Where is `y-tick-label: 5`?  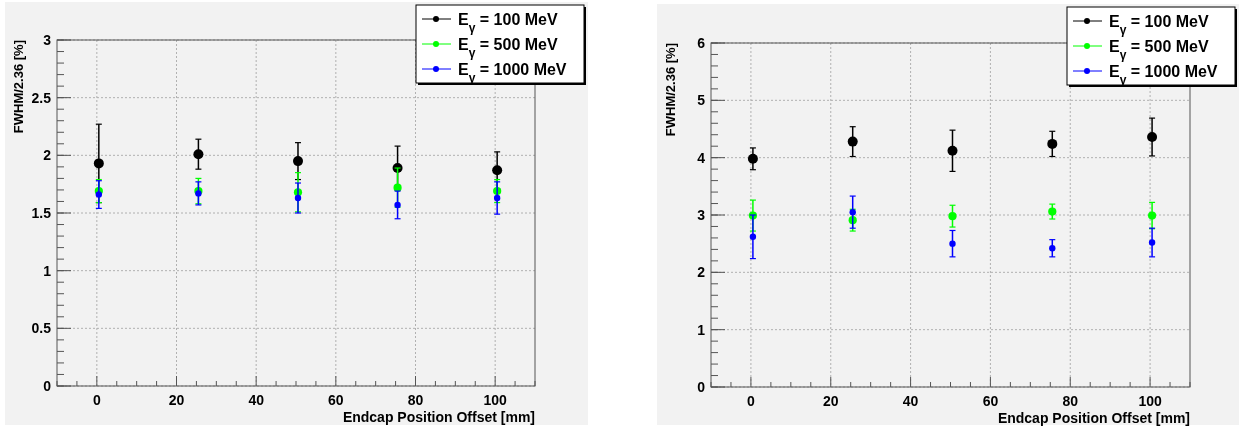
y-tick-label: 5 is located at coordinates (701, 100).